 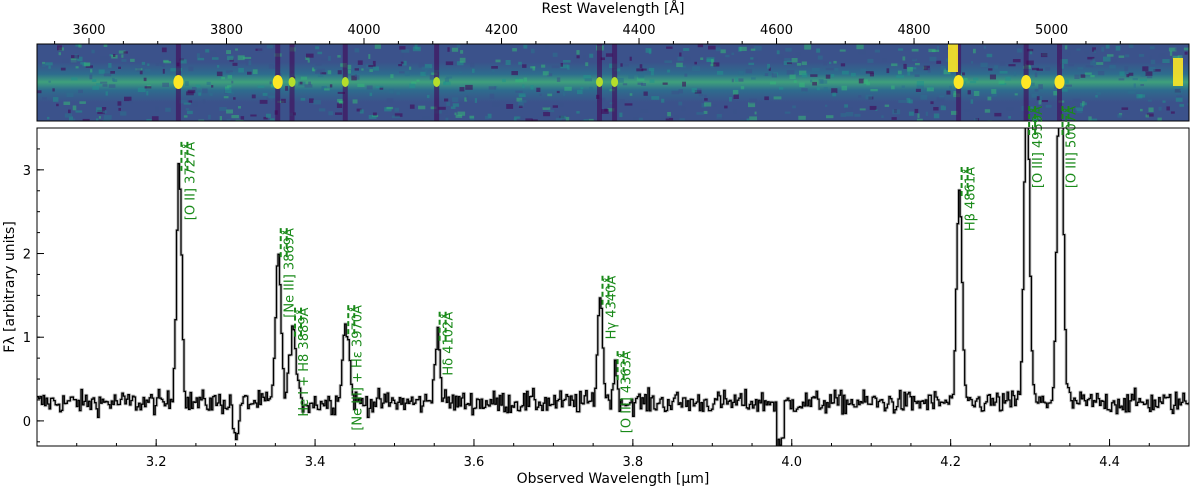 What do you see at coordinates (88, 30) in the screenshot?
I see `top-tick-label: 3600` at bounding box center [88, 30].